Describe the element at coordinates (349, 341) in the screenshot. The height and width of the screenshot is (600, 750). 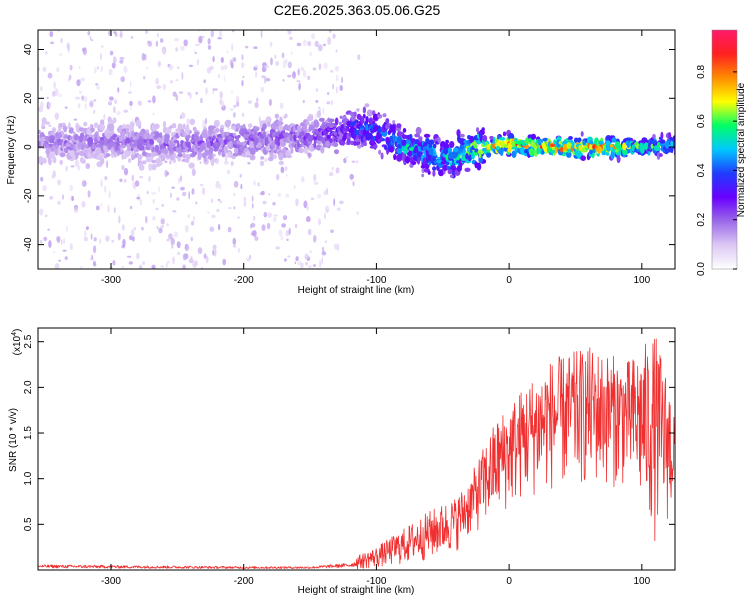
I see `snr-y-tick: 2.5` at that location.